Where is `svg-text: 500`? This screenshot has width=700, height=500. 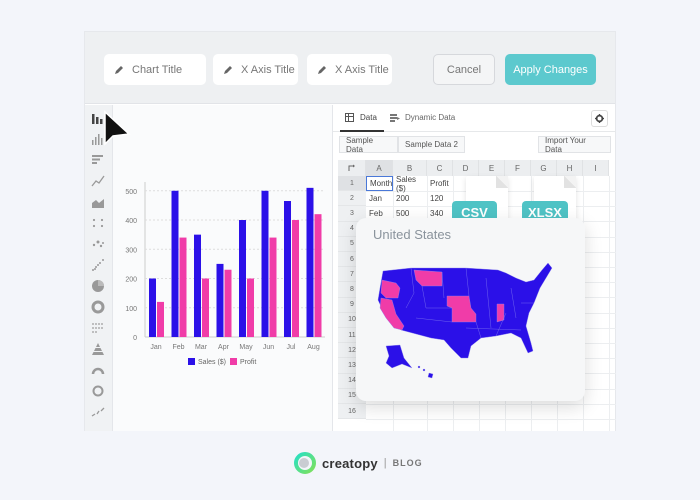 svg-text: 500 is located at coordinates (131, 192).